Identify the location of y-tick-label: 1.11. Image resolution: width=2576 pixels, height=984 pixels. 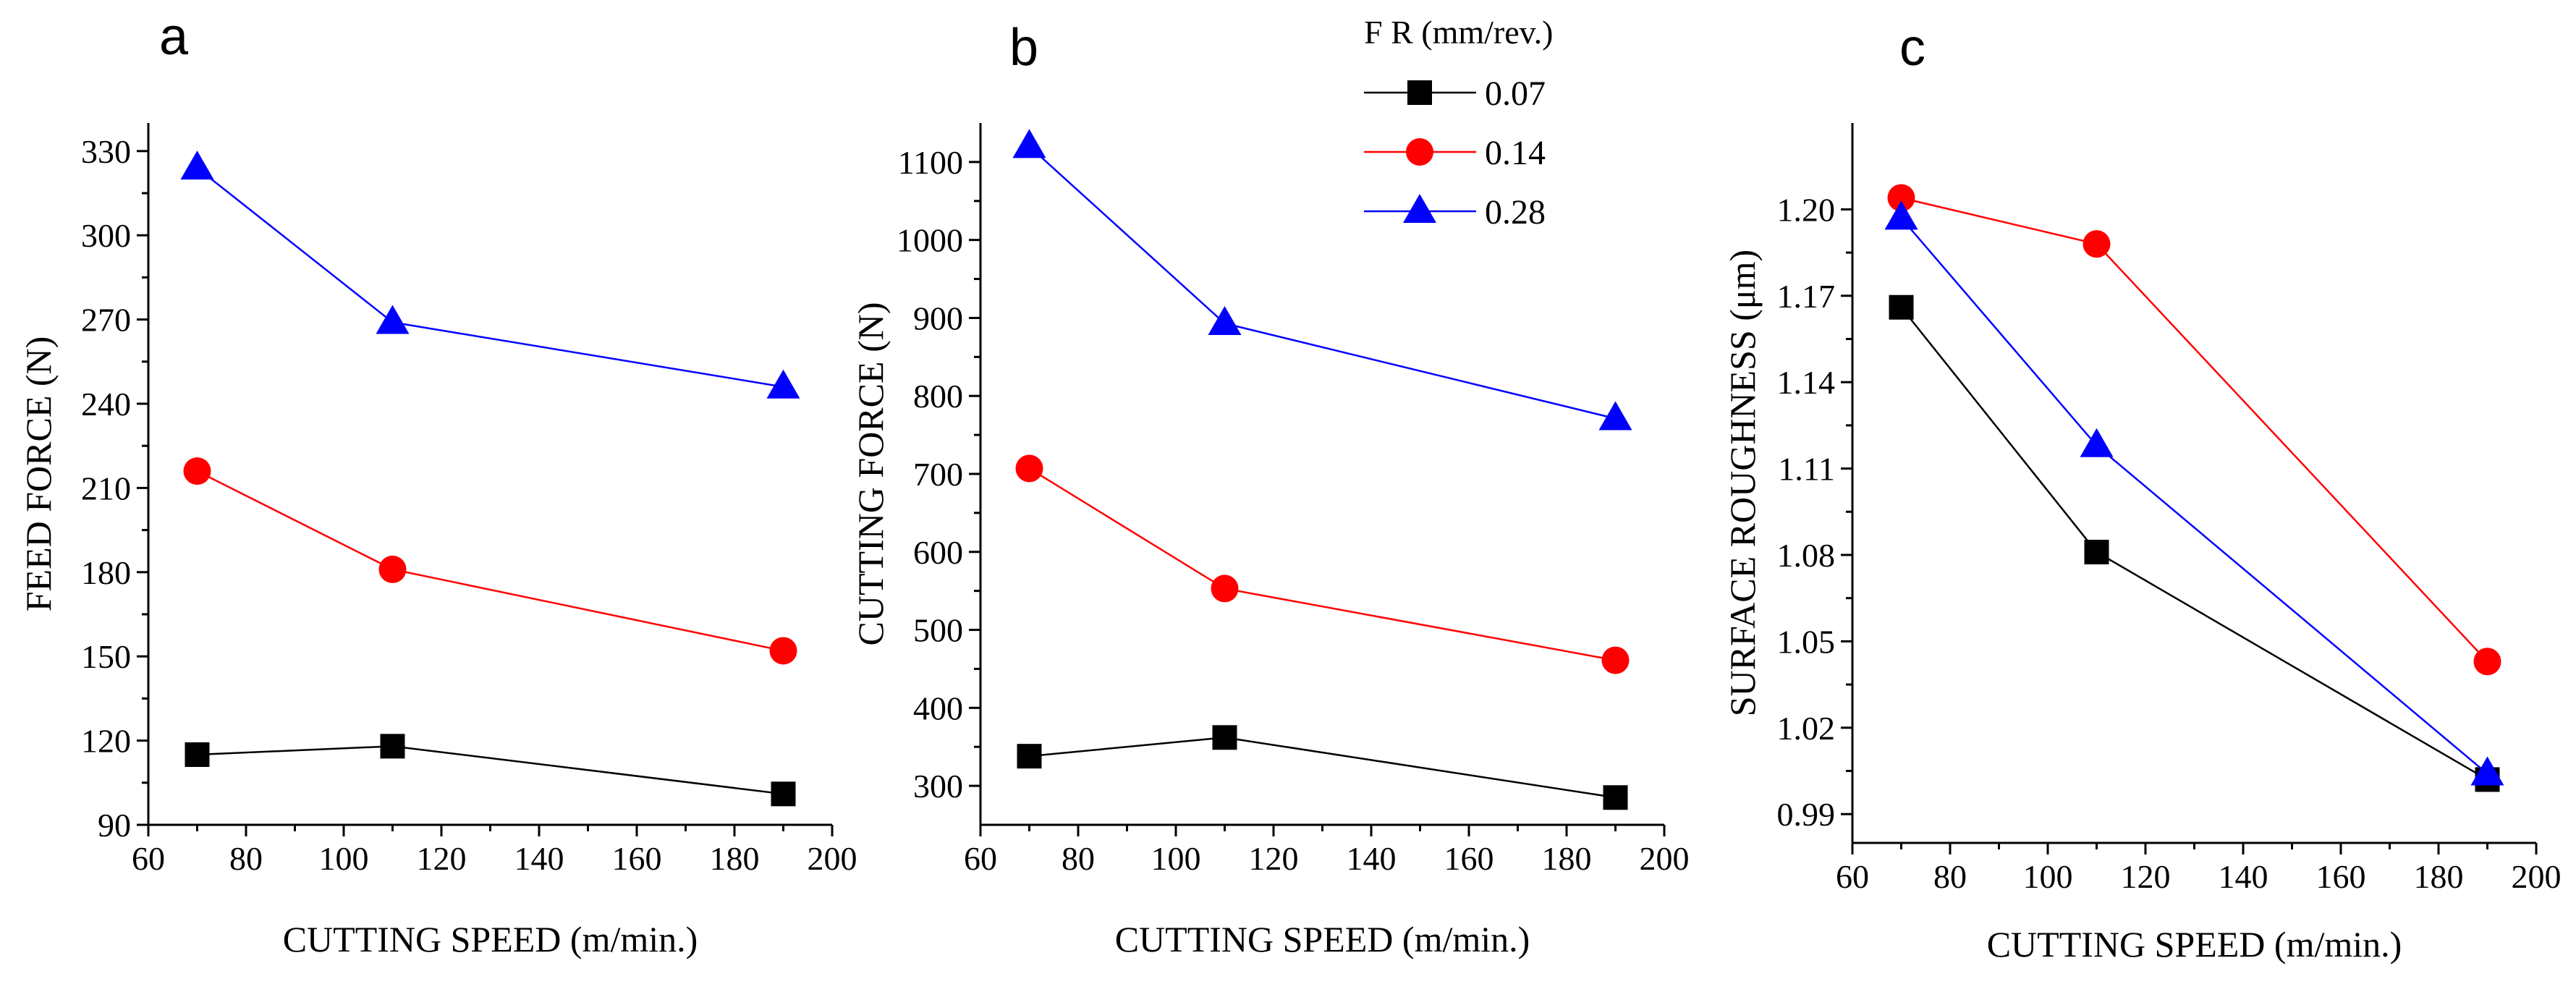
(1806, 469).